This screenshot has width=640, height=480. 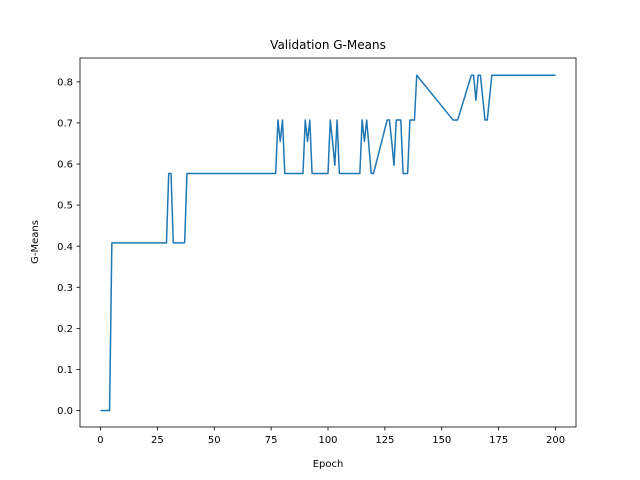 I want to click on x-tick-label: 200, so click(x=555, y=440).